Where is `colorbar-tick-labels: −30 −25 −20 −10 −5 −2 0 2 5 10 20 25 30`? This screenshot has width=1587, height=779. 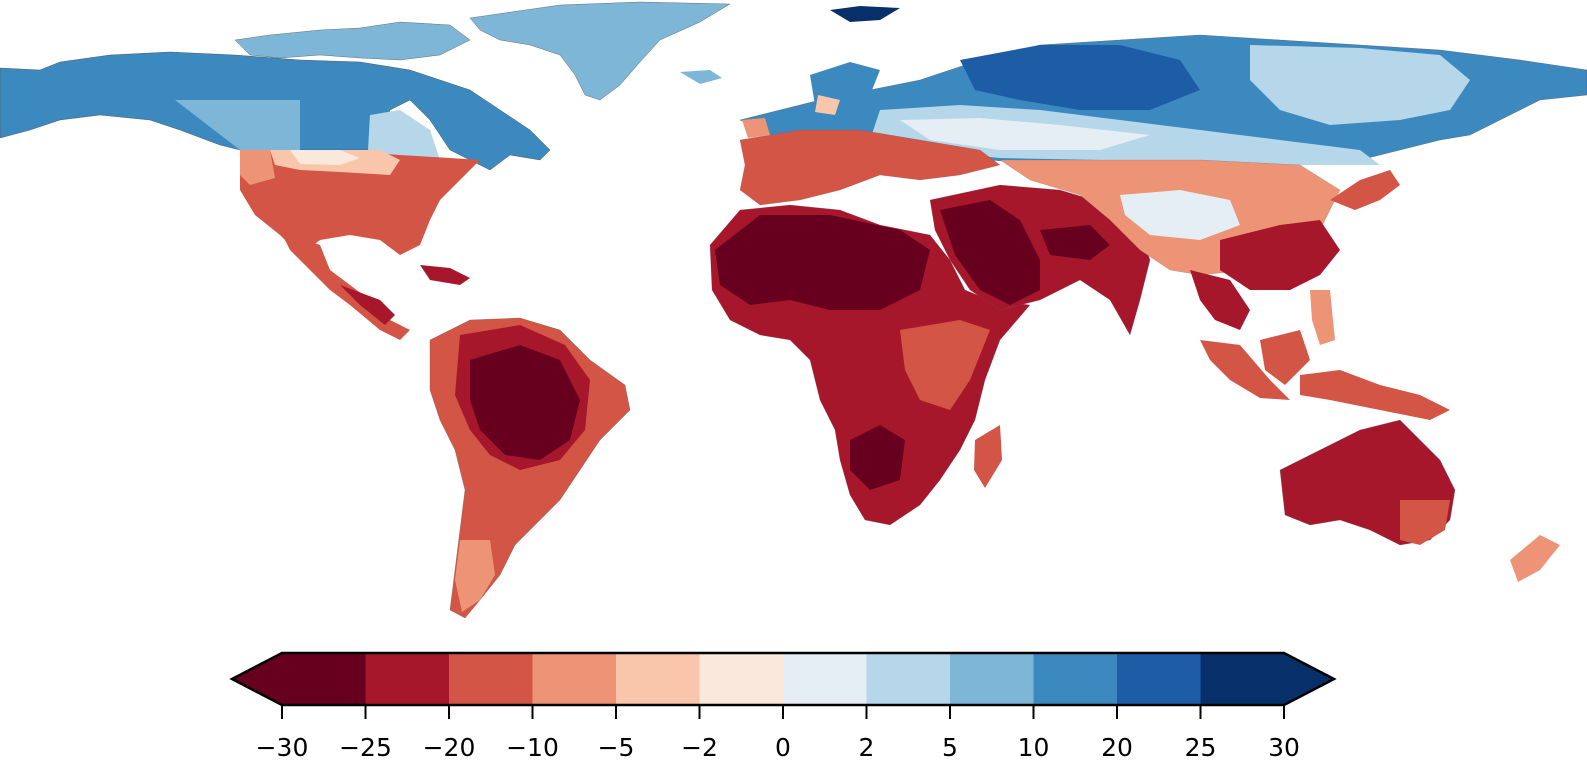
colorbar-tick-labels: −30 −25 −20 −10 −5 −2 0 2 5 10 20 25 30 is located at coordinates (778, 747).